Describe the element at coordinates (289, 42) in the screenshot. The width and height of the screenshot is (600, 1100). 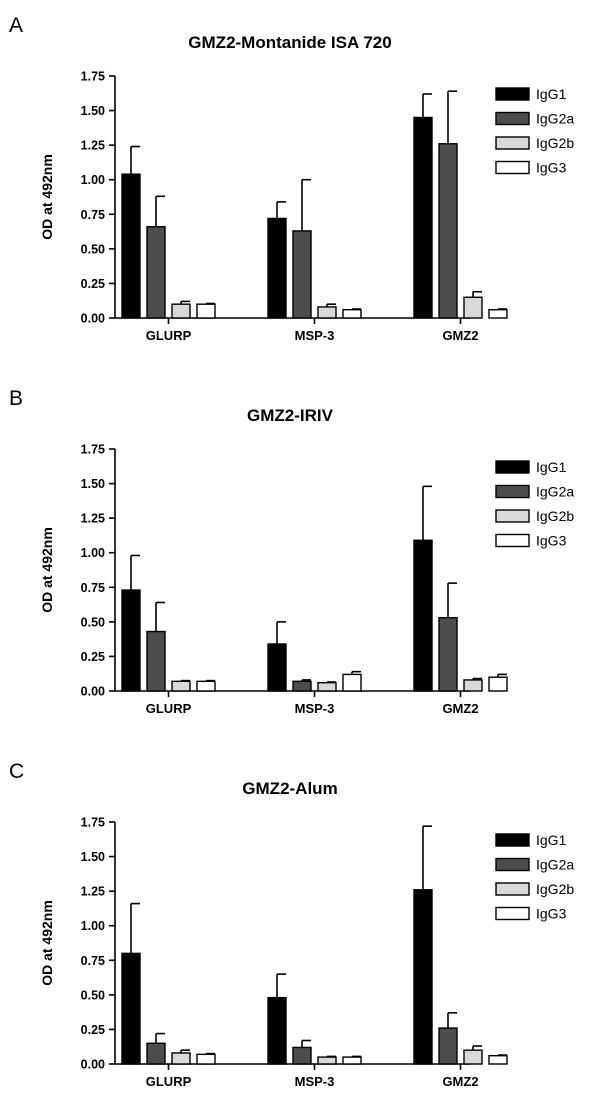
I see `chart-title: GMZ2-Montanide ISA 720` at that location.